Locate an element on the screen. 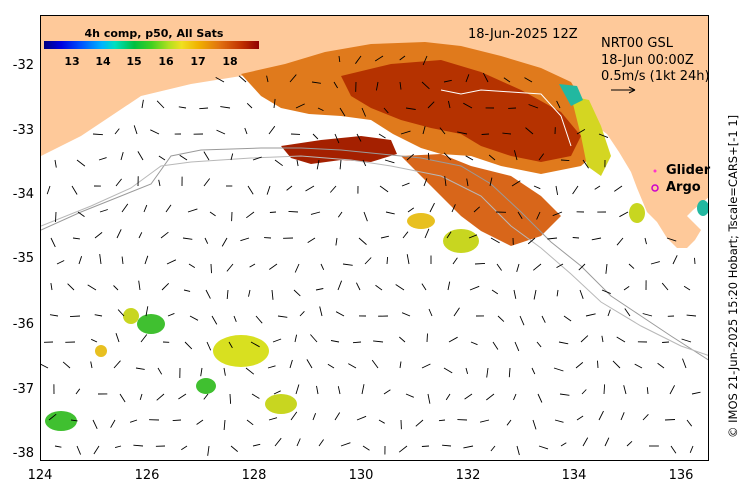 The width and height of the screenshot is (750, 496). colorbar-tick: 17 is located at coordinates (198, 61).